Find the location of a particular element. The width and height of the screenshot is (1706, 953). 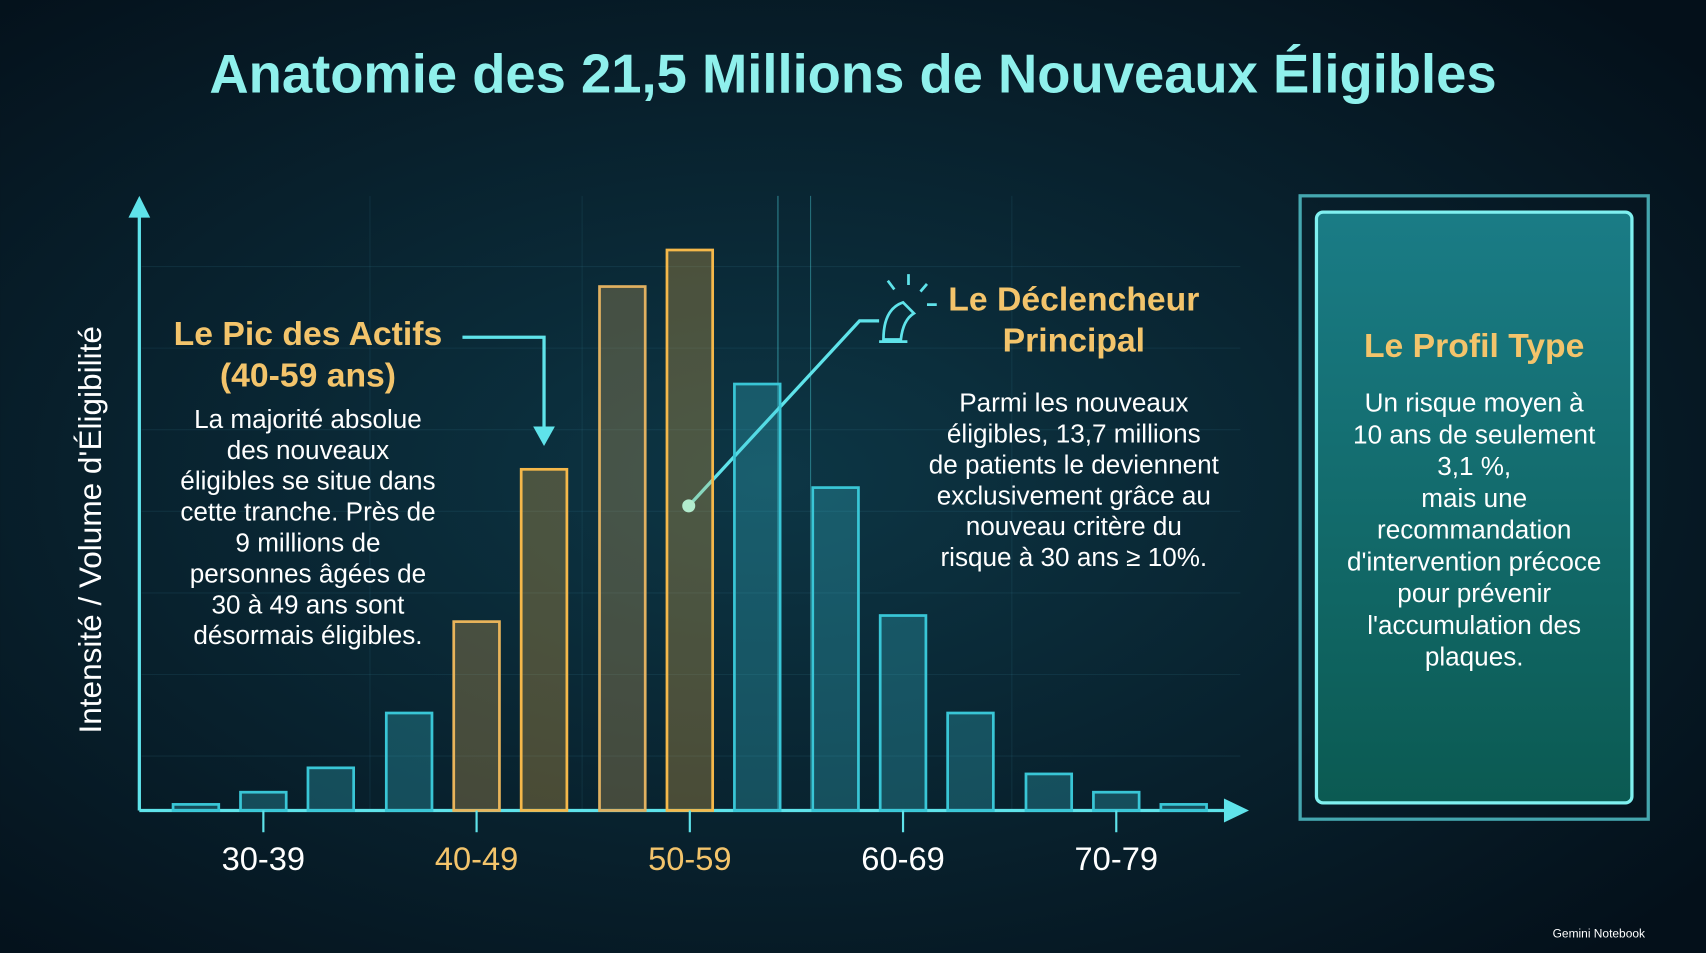

x-tick-label: 70-79 is located at coordinates (1116, 858).